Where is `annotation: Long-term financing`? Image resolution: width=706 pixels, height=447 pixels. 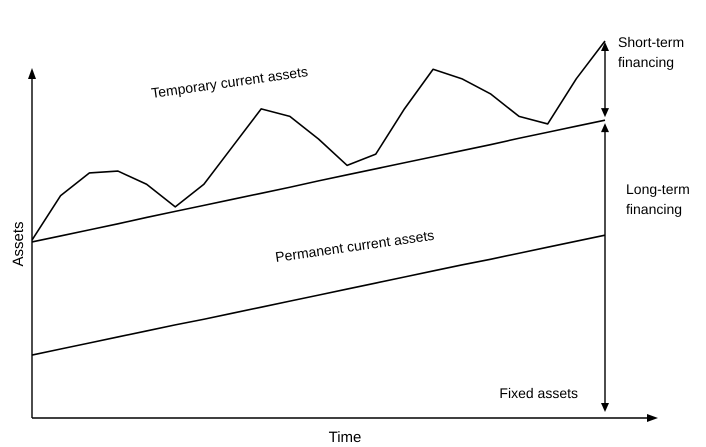 annotation: Long-term financing is located at coordinates (658, 199).